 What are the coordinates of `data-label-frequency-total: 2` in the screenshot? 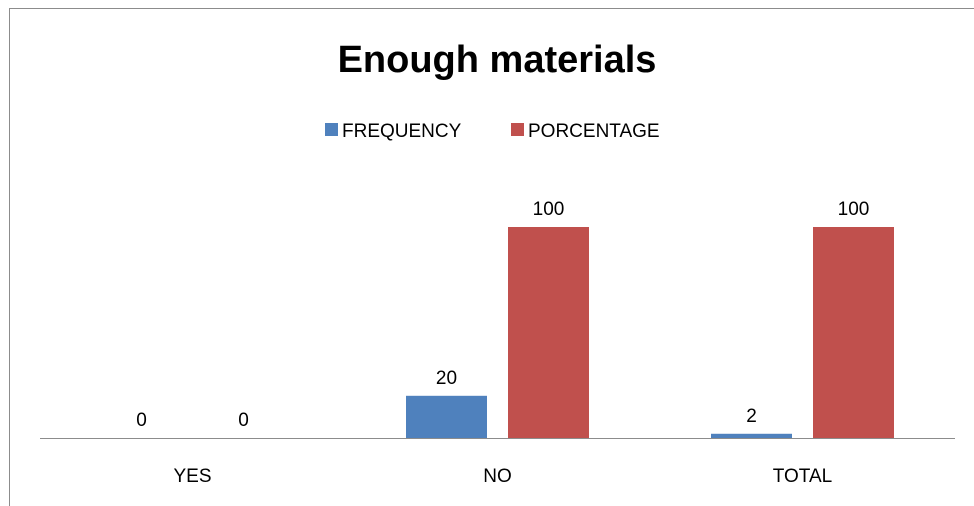 It's located at (751, 416).